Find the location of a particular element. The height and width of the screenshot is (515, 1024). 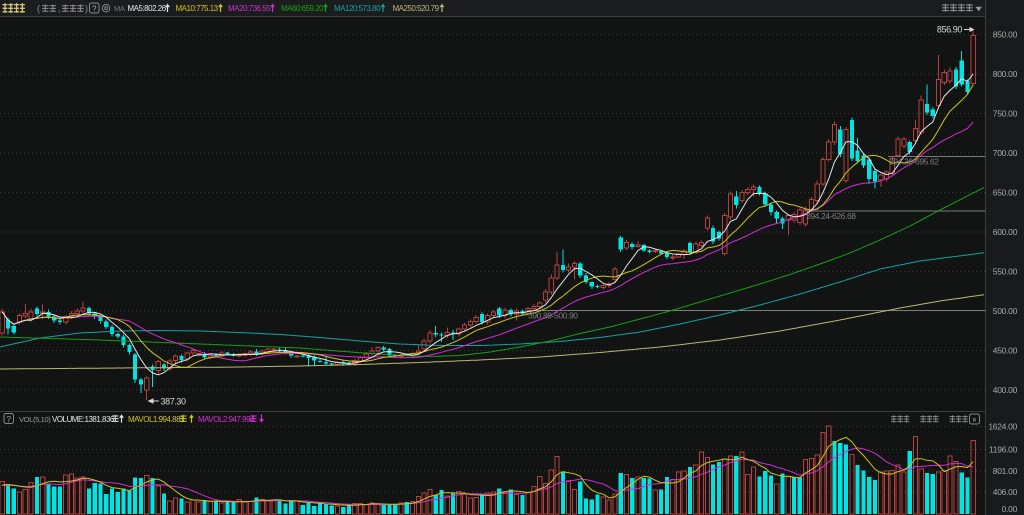

svg-text: 450.00 is located at coordinates (1005, 351).